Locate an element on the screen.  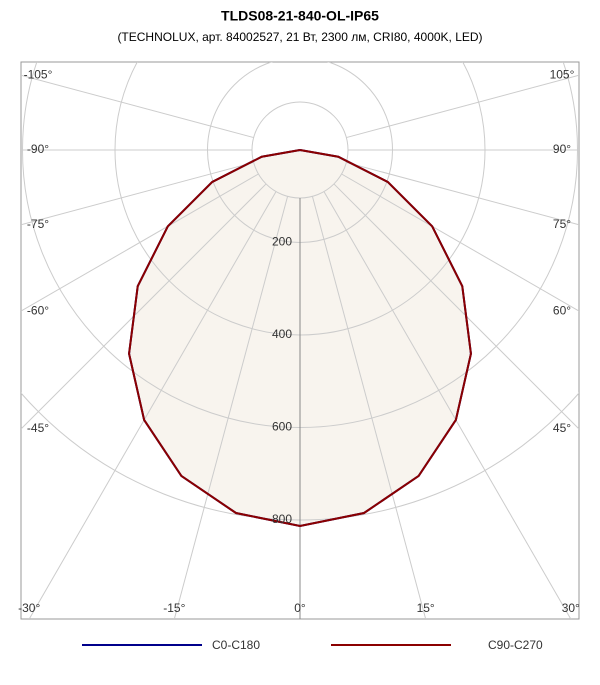
angle-tick-label: -45° is located at coordinates (38, 428).